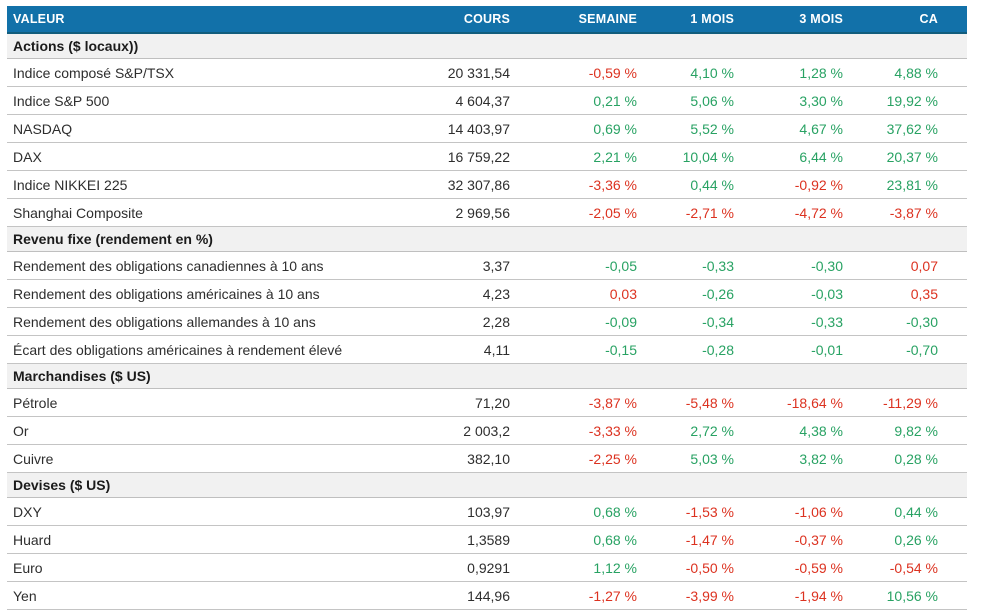  I want to click on cell-3mois: 6,44 %, so click(810, 156).